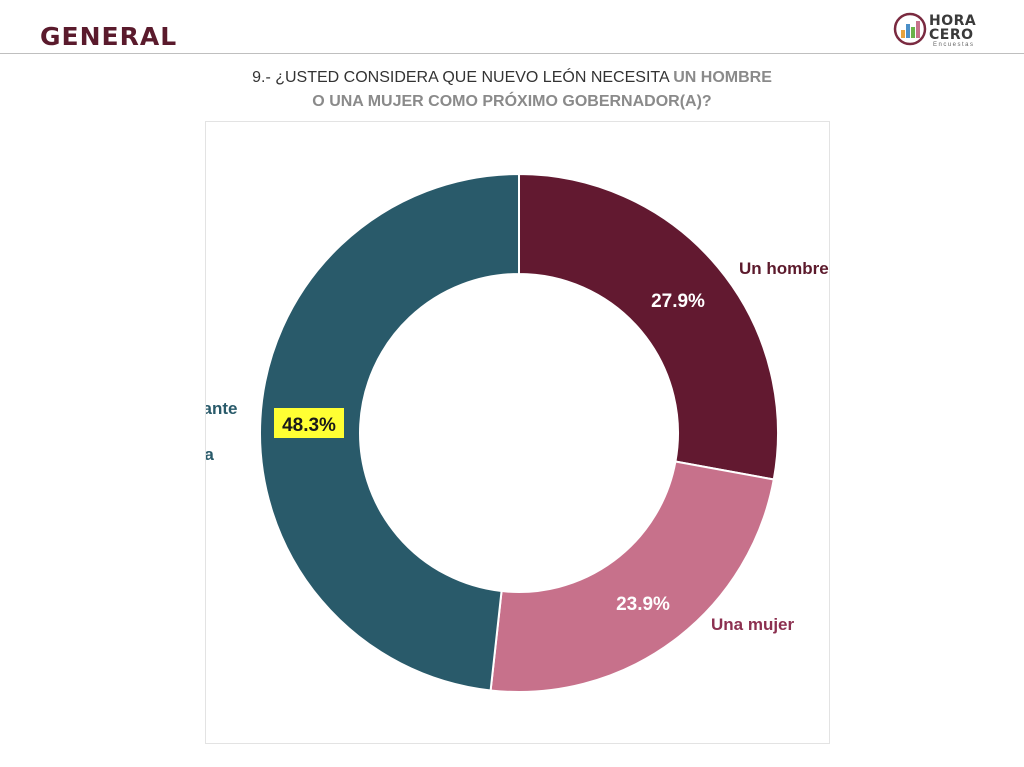  I want to click on hora-cero-logo: HORA CERO Encuestas, so click(939, 30).